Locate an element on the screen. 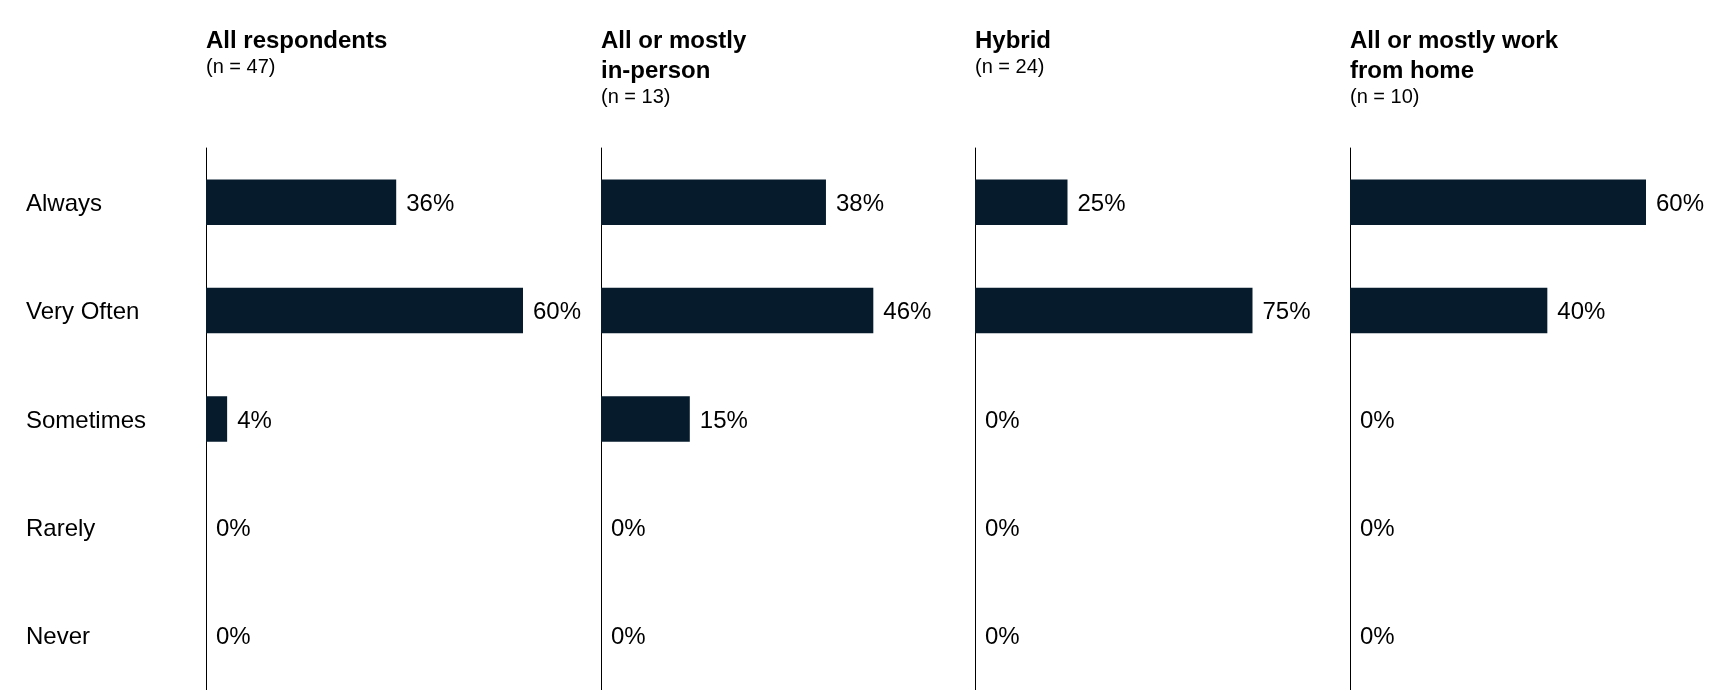  chart-subtitle: (n = 13) is located at coordinates (636, 96).